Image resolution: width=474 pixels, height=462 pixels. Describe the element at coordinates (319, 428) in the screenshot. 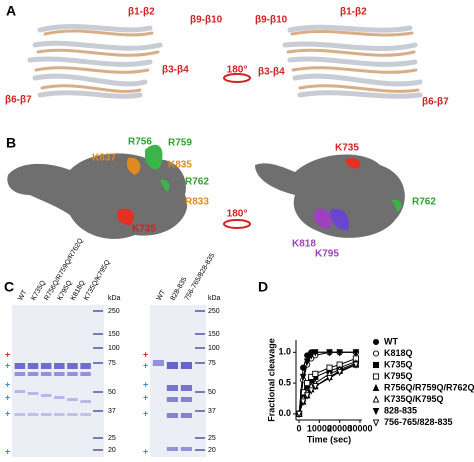

I see `x-tick-label: 10000` at that location.